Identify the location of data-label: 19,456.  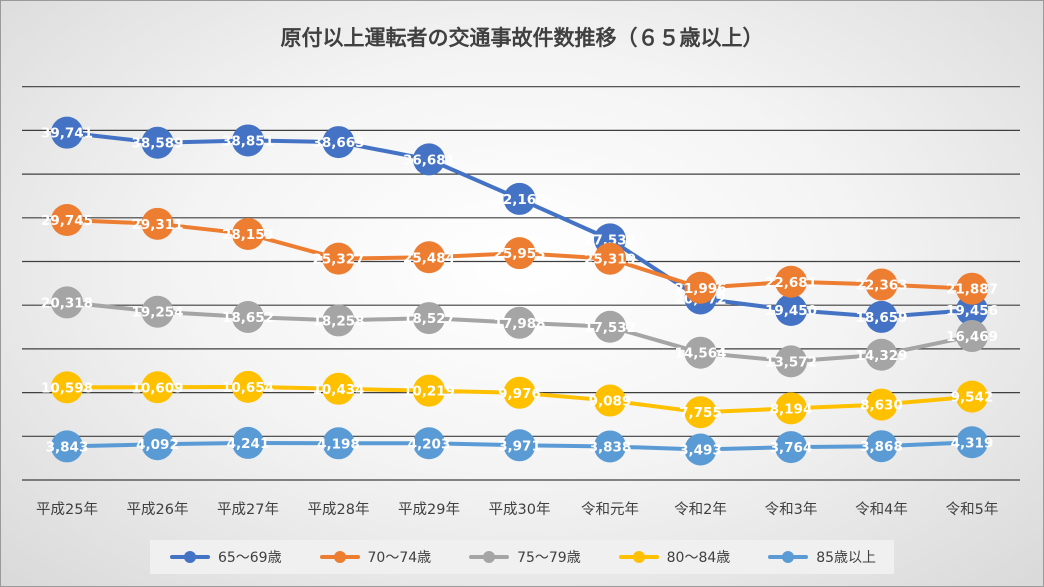
(972, 311).